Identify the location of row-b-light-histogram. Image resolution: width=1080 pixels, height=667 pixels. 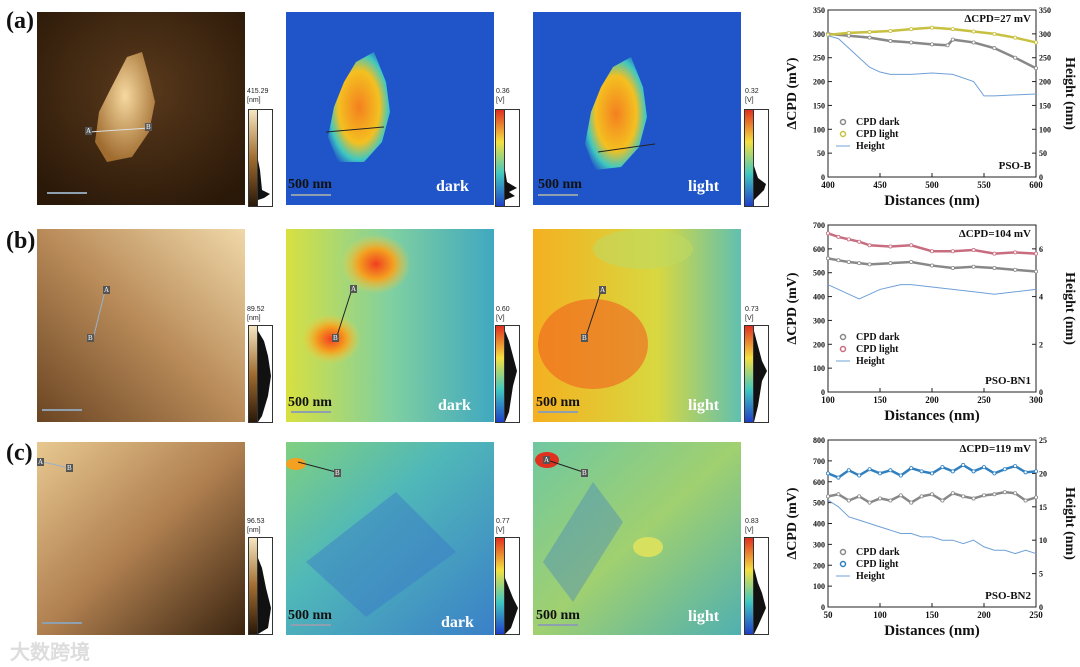
(761, 374).